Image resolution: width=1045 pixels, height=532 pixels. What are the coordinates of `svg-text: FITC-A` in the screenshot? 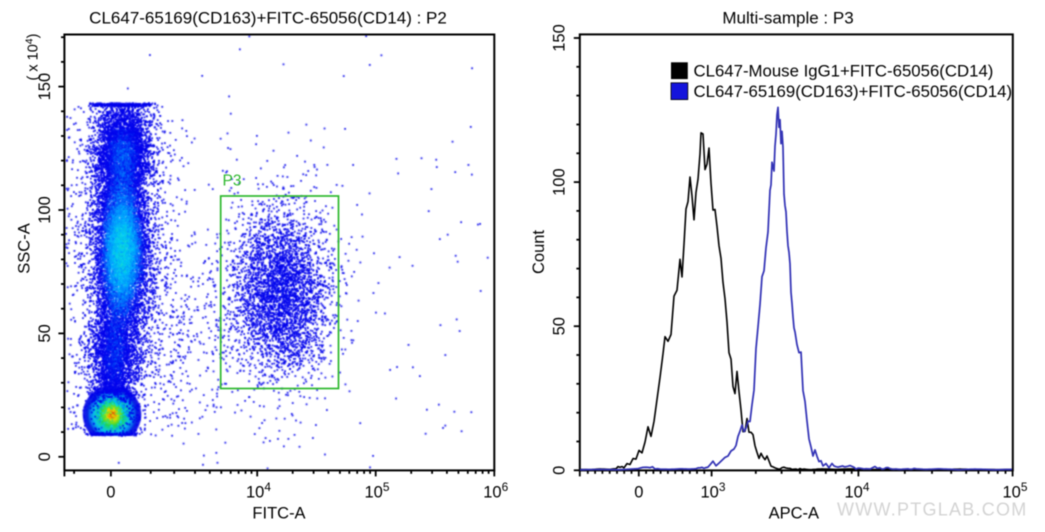 It's located at (278, 514).